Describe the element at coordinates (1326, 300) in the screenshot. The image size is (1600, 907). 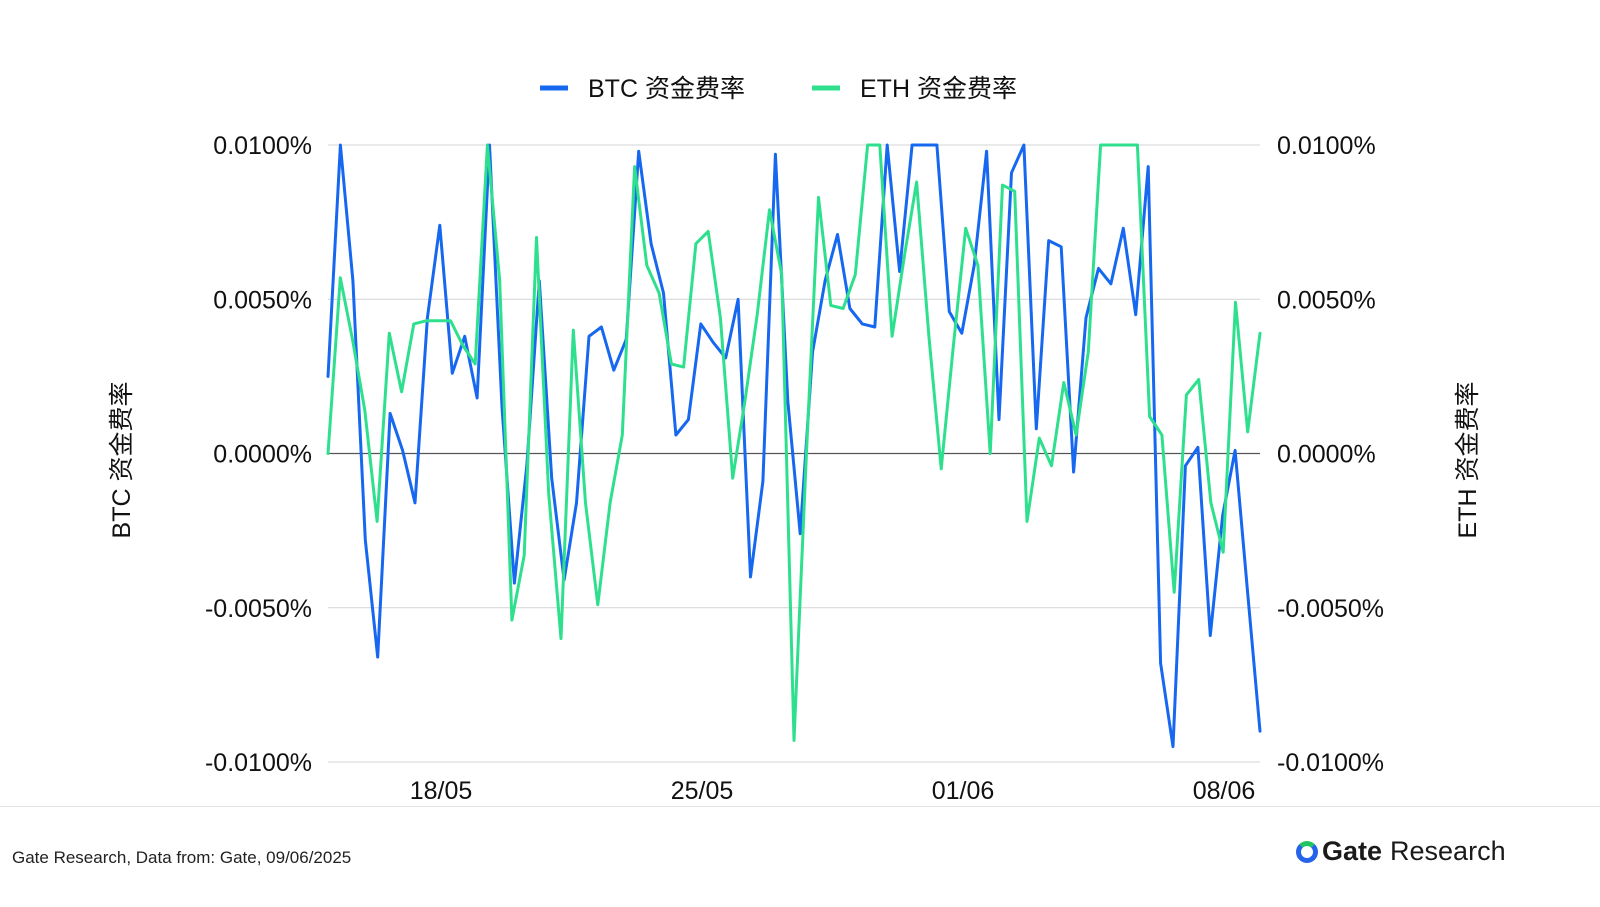
I see `right-tick-label: 0.0050%` at that location.